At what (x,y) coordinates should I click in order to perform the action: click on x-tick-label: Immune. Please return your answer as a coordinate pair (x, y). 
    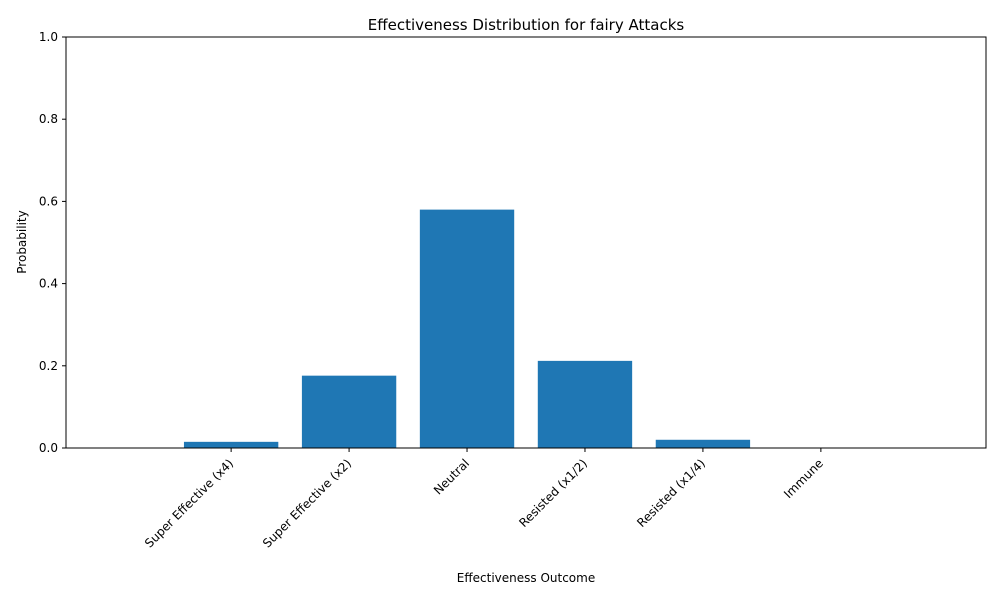
    Looking at the image, I should click on (803, 478).